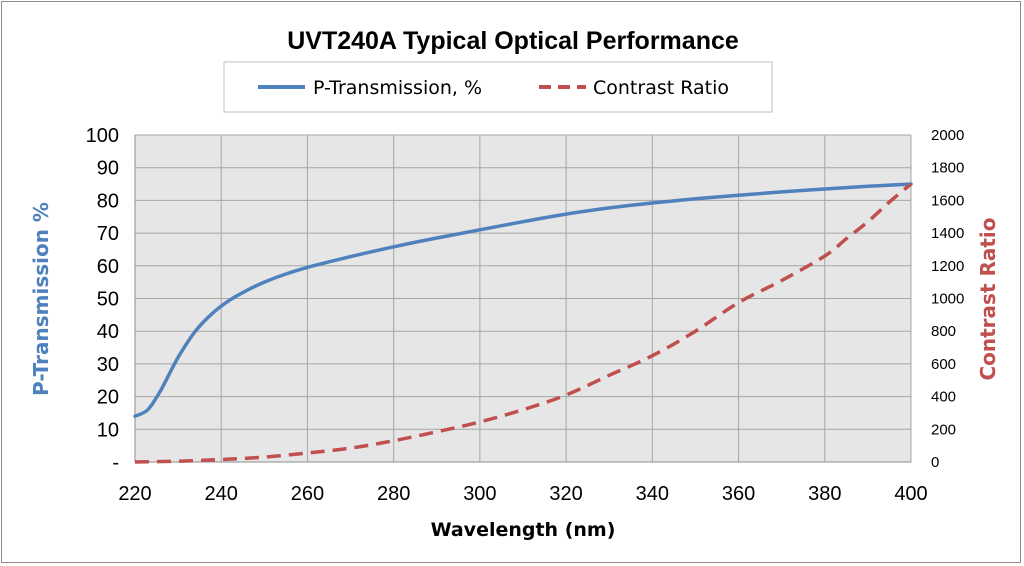 The height and width of the screenshot is (566, 1024). What do you see at coordinates (988, 298) in the screenshot?
I see `y-axis-label-right: Contrast Ratio` at bounding box center [988, 298].